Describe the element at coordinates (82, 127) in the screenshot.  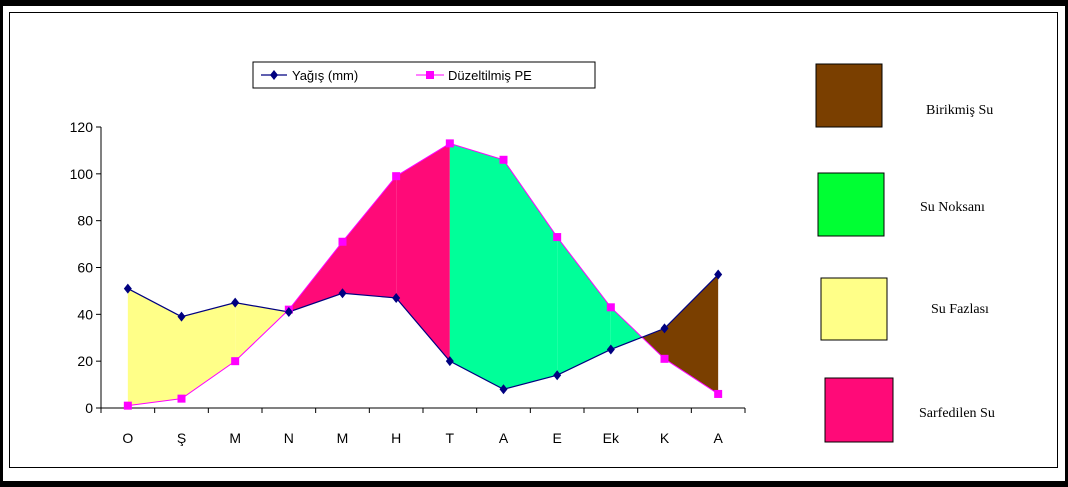
I see `y-tick-label: 120` at that location.